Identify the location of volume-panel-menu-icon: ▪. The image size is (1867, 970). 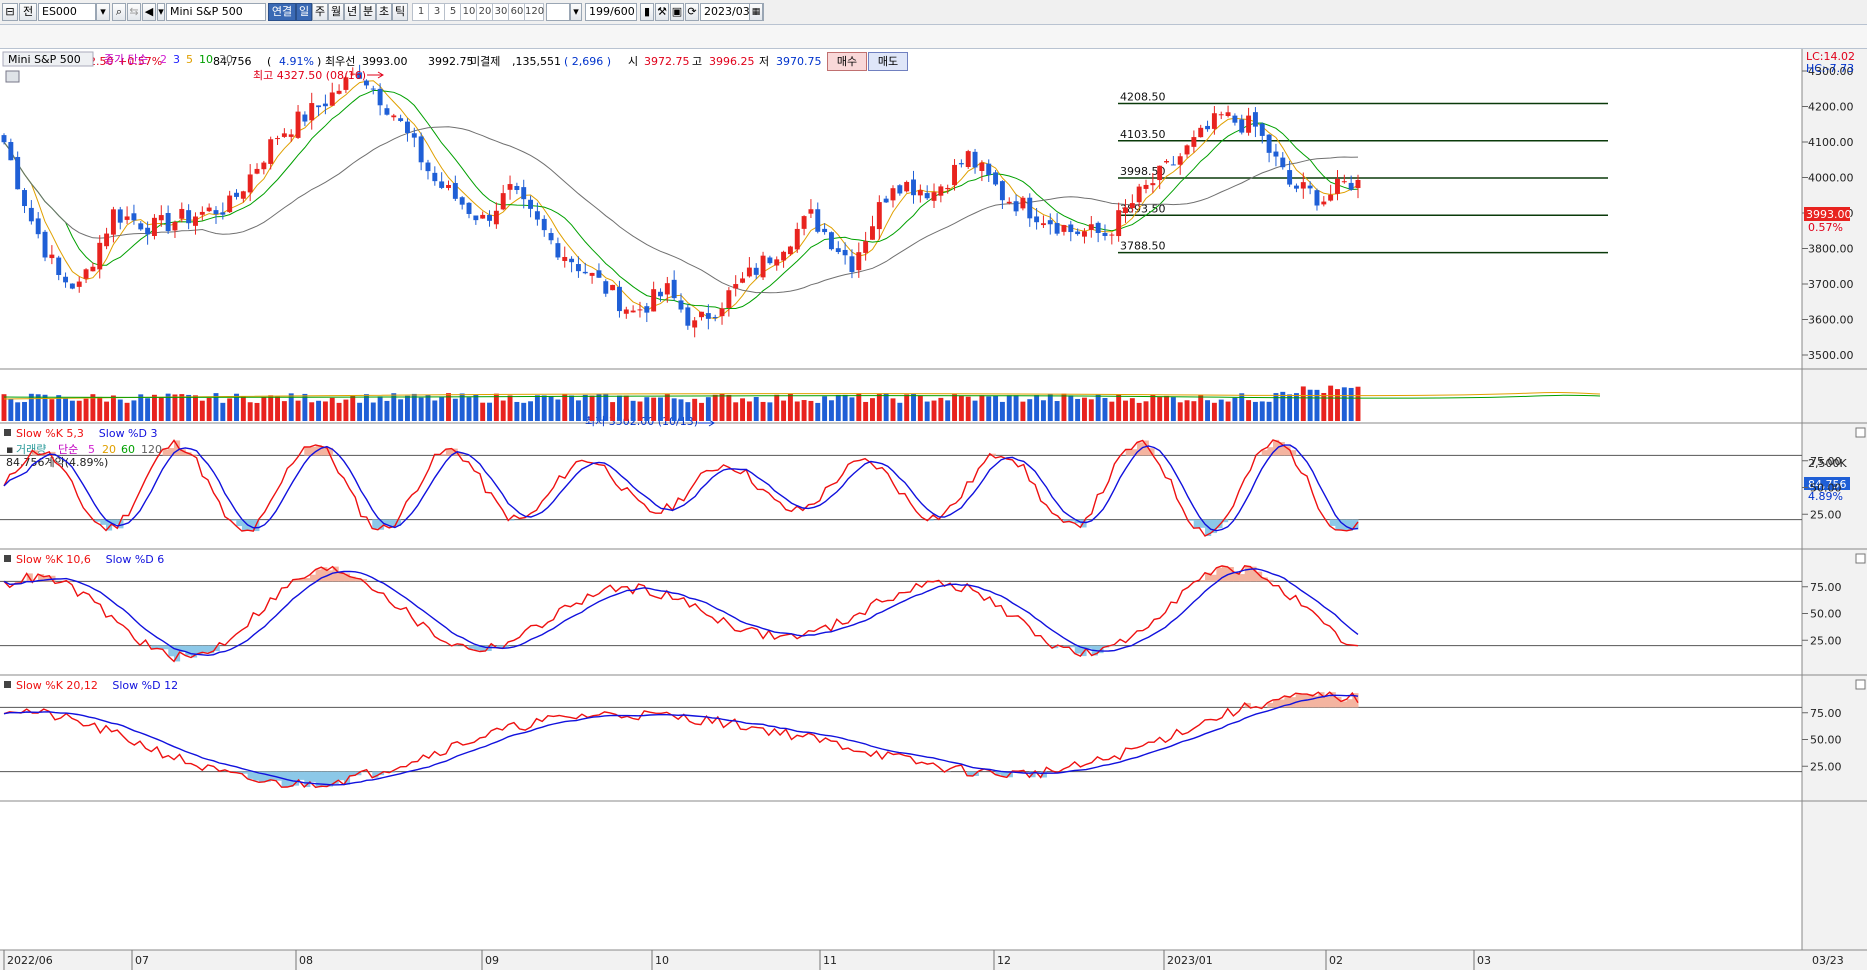
(9, 449).